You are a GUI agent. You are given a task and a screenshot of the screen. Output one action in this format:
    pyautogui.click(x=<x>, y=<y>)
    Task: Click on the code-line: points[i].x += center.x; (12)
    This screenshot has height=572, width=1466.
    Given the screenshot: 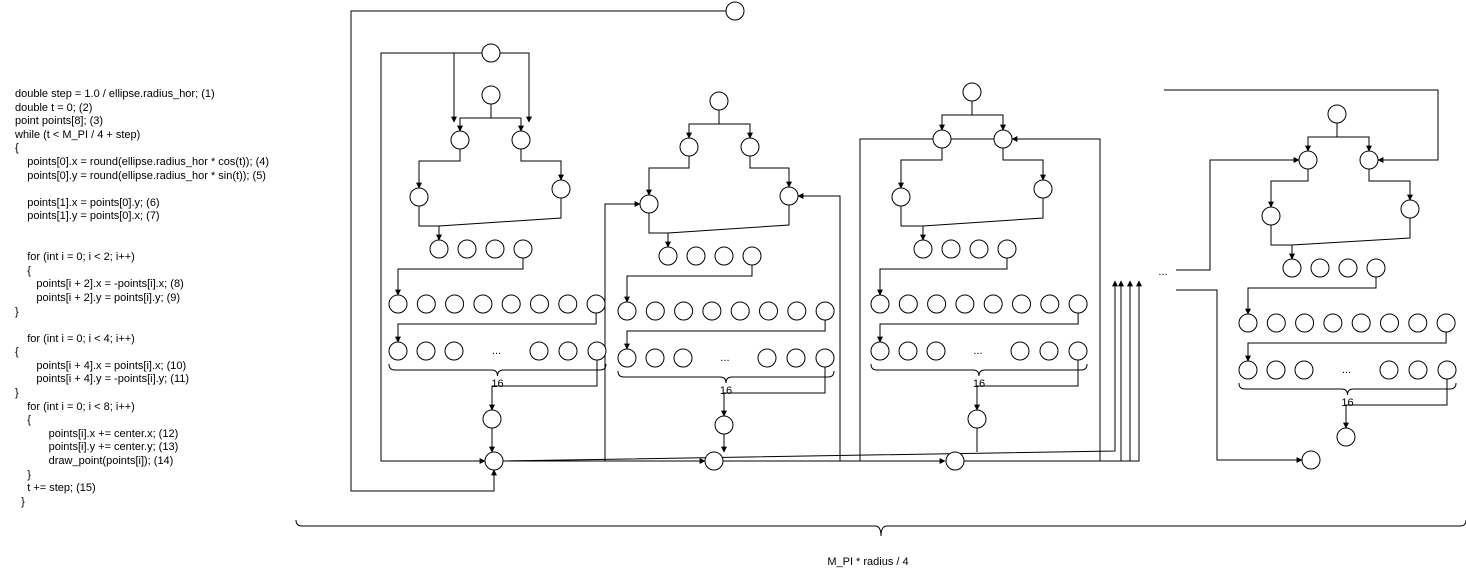 What is the action you would take?
    pyautogui.click(x=97, y=433)
    